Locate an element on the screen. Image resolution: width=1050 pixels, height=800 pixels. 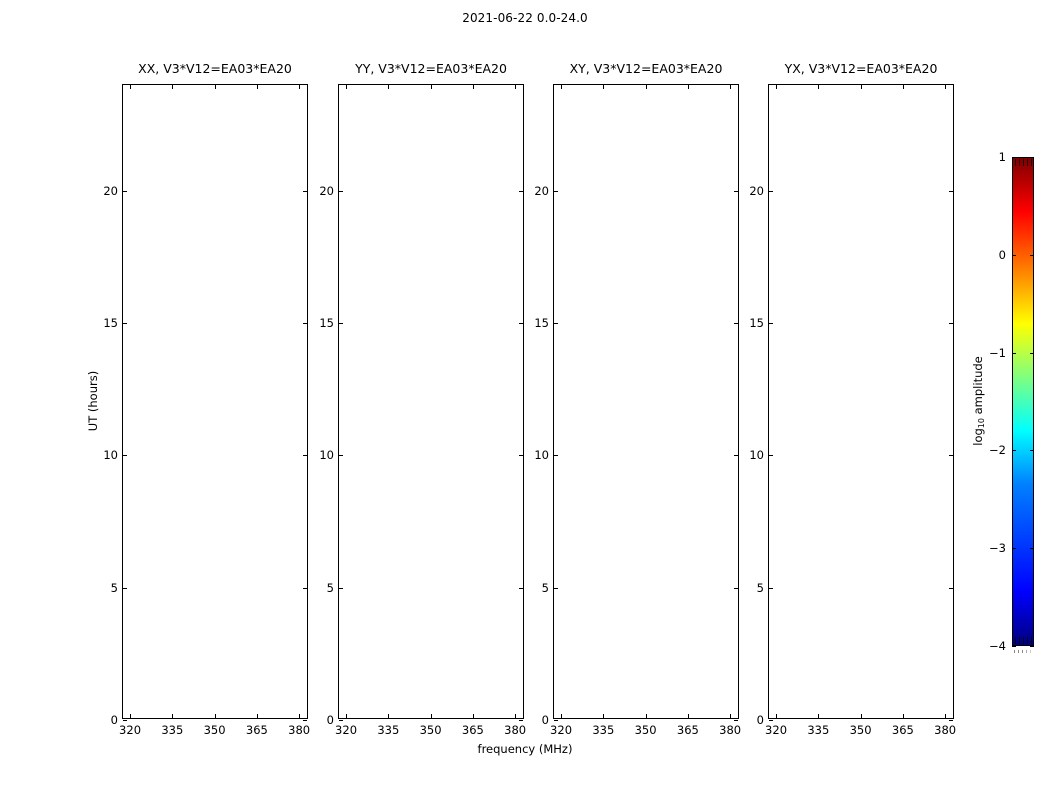
x-axis-label: frequency (MHz) is located at coordinates (525, 749).